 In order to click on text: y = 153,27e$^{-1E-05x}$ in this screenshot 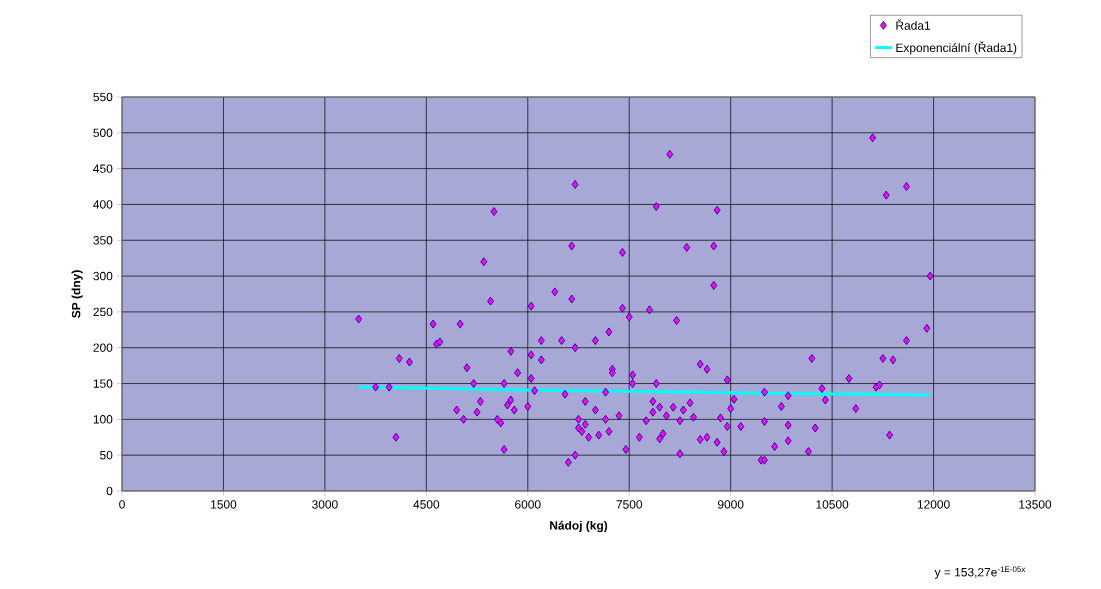, I will do `click(980, 572)`.